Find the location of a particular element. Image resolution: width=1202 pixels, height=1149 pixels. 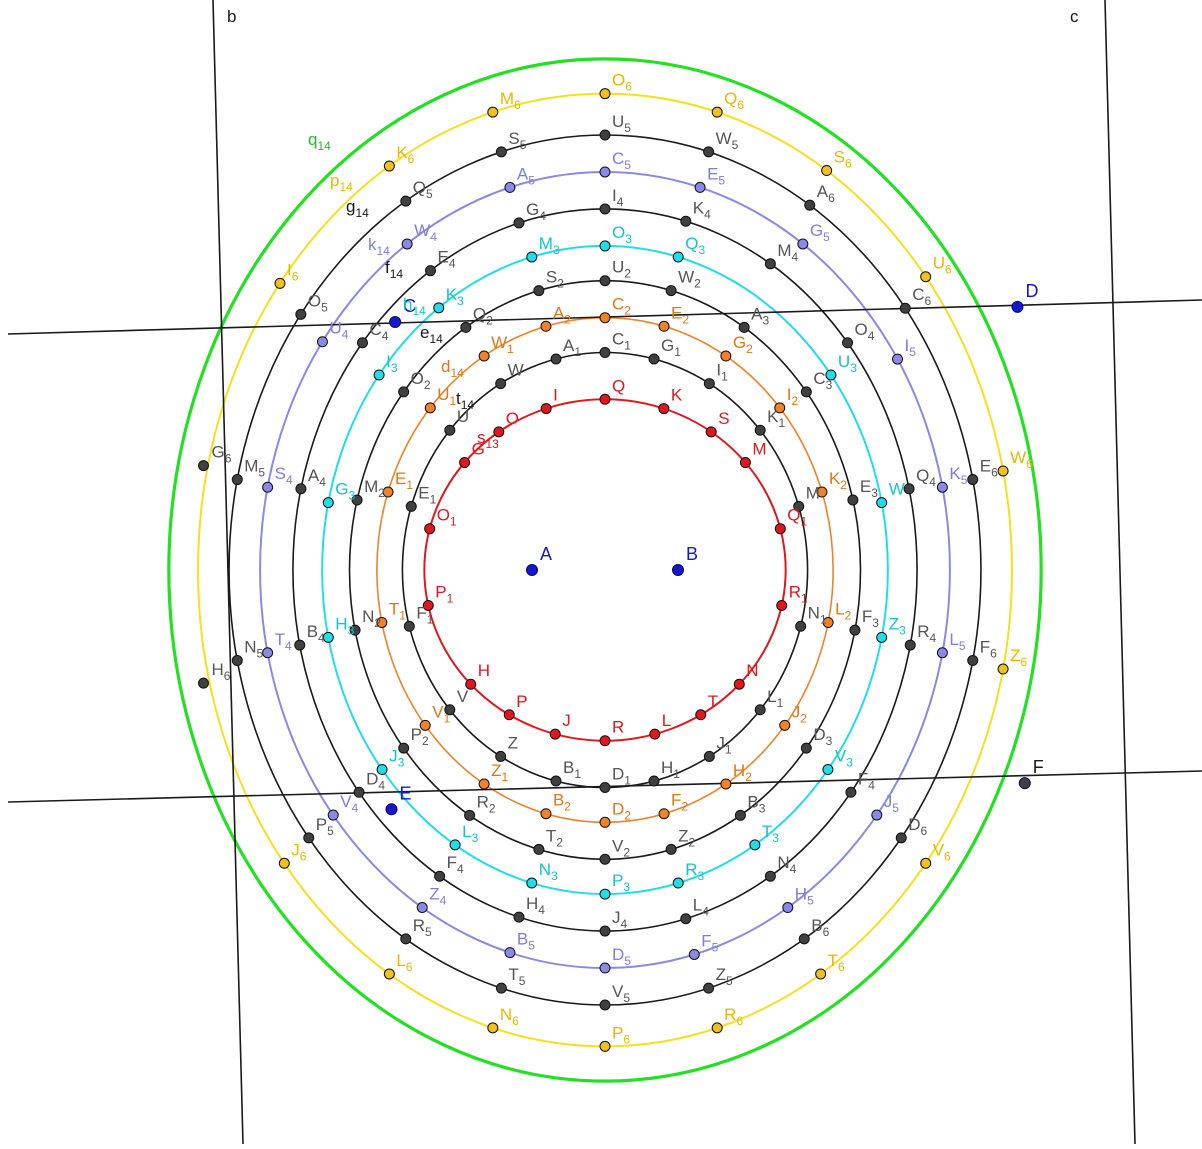

point-l is located at coordinates (655, 734).